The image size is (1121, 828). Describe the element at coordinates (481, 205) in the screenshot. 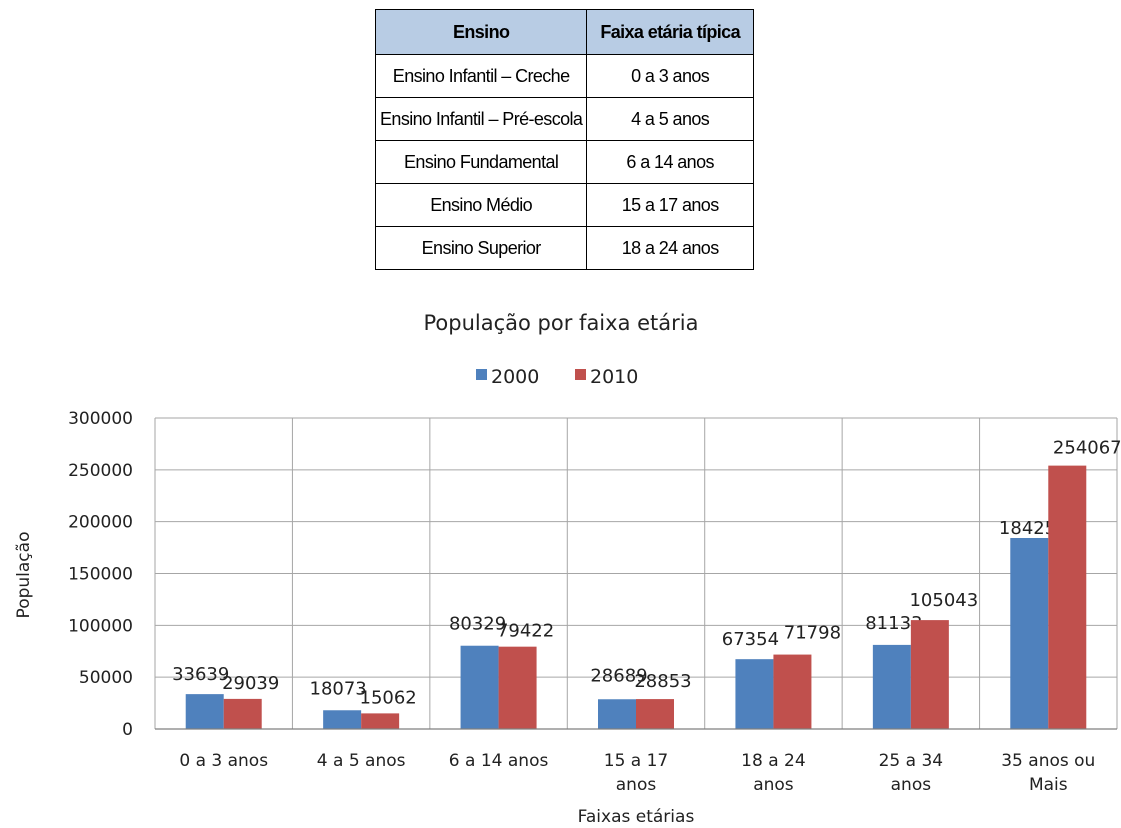

I see `table-cell-ensino: Ensino Médio` at that location.